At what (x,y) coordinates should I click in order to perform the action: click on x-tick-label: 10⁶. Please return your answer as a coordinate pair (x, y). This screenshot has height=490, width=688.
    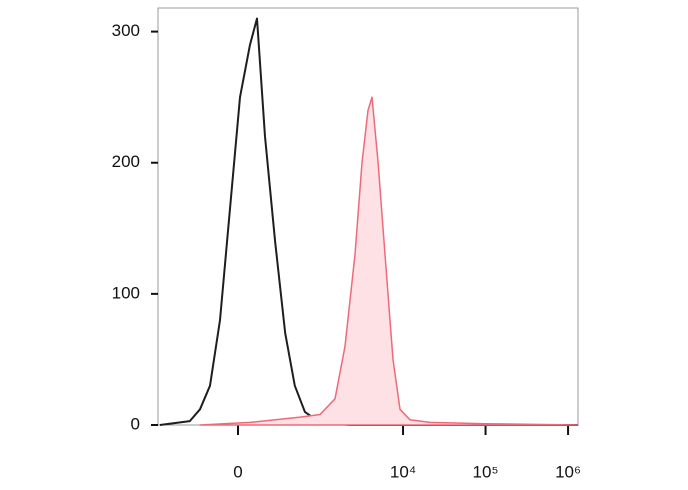
    Looking at the image, I should click on (568, 471).